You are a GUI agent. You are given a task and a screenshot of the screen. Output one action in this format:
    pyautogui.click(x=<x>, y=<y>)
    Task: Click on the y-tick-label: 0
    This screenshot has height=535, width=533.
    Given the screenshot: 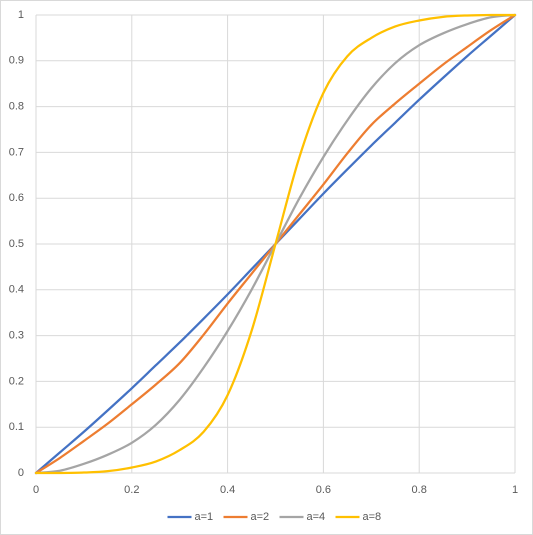 What is the action you would take?
    pyautogui.click(x=21, y=473)
    